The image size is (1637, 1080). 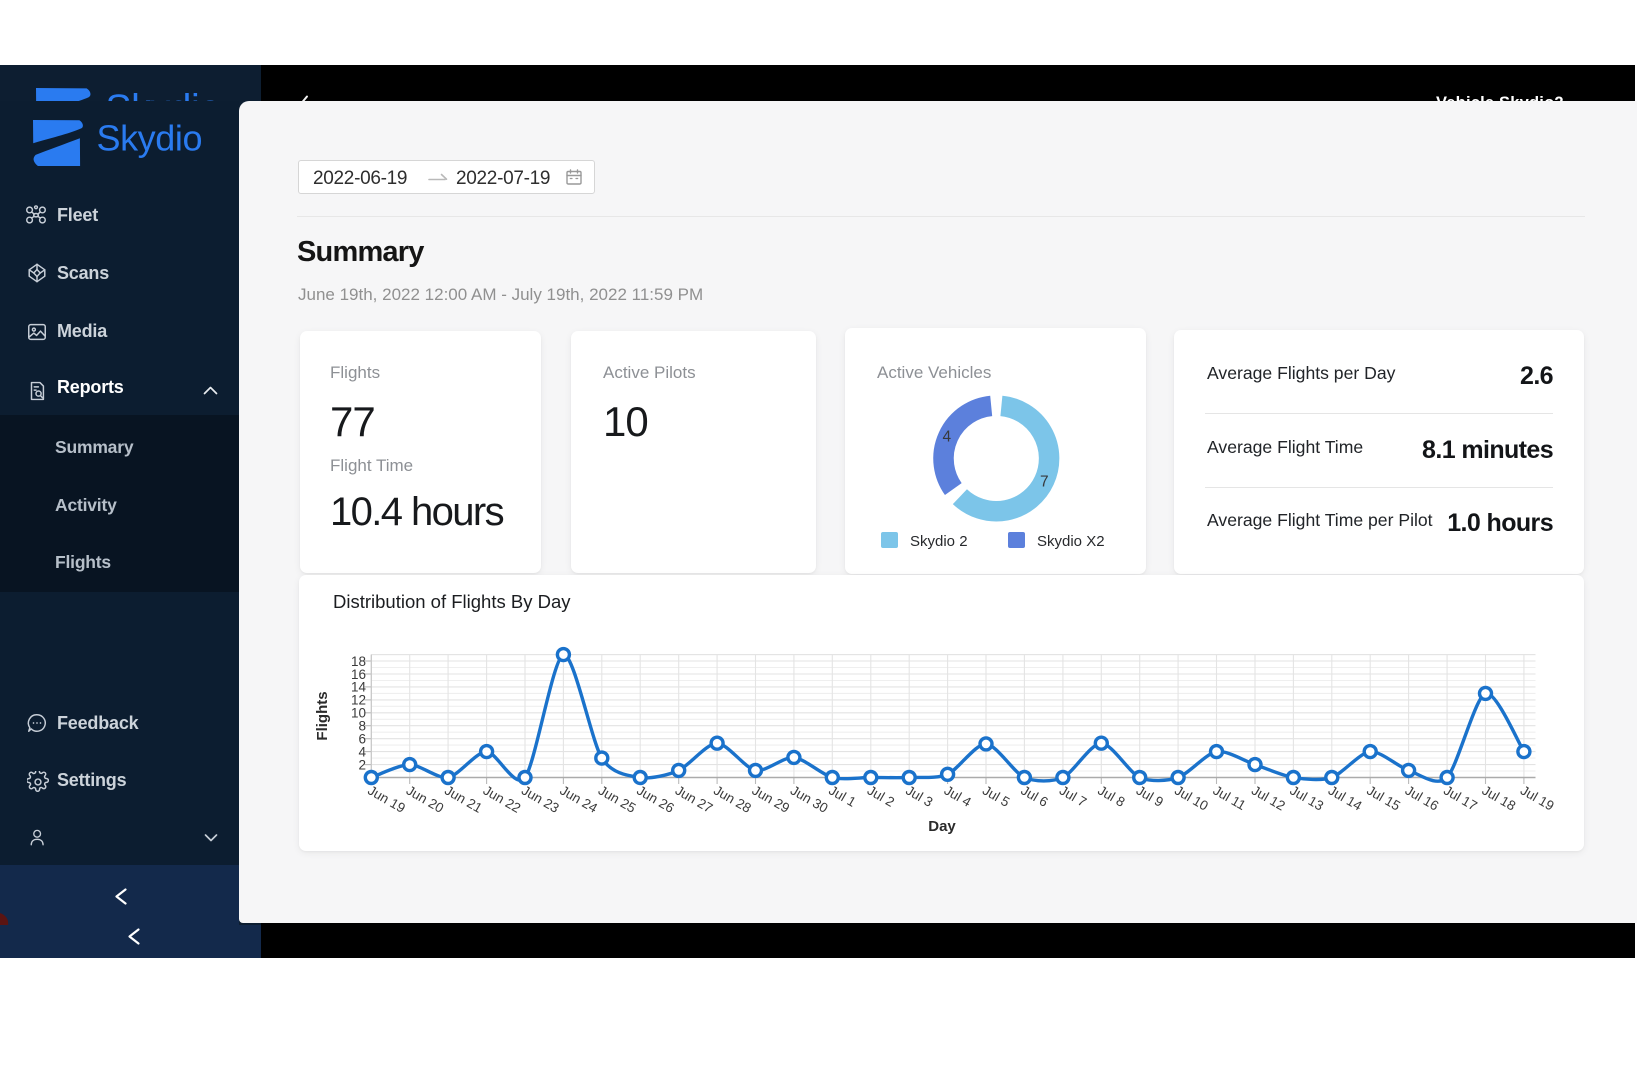 I want to click on svg-text: 16, so click(x=358, y=674).